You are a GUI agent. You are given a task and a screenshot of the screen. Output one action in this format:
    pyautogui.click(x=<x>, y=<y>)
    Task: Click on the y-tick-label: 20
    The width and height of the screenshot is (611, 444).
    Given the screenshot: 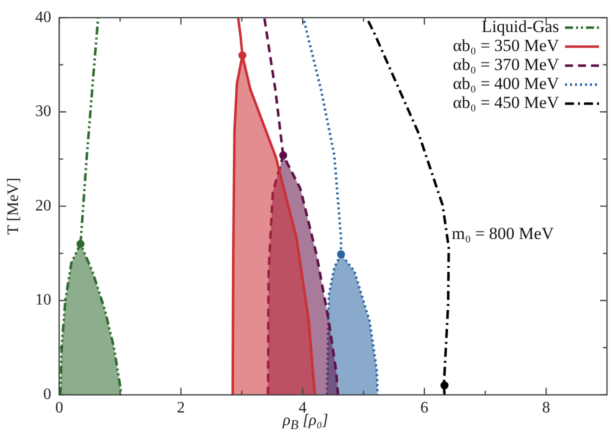 What is the action you would take?
    pyautogui.click(x=43, y=205)
    